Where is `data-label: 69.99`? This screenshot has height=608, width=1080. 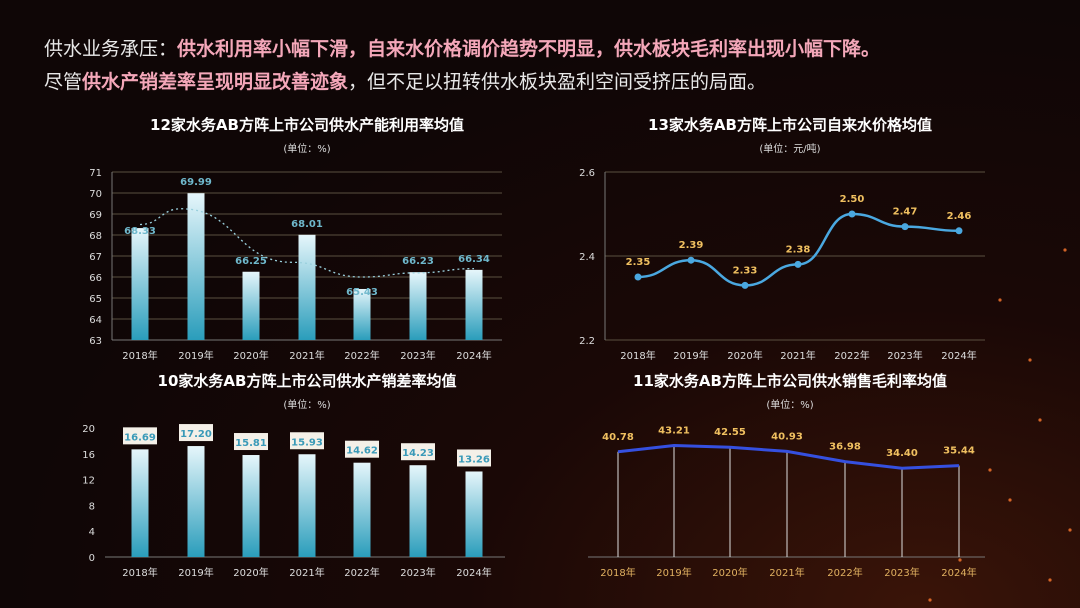
data-label: 69.99 is located at coordinates (196, 182).